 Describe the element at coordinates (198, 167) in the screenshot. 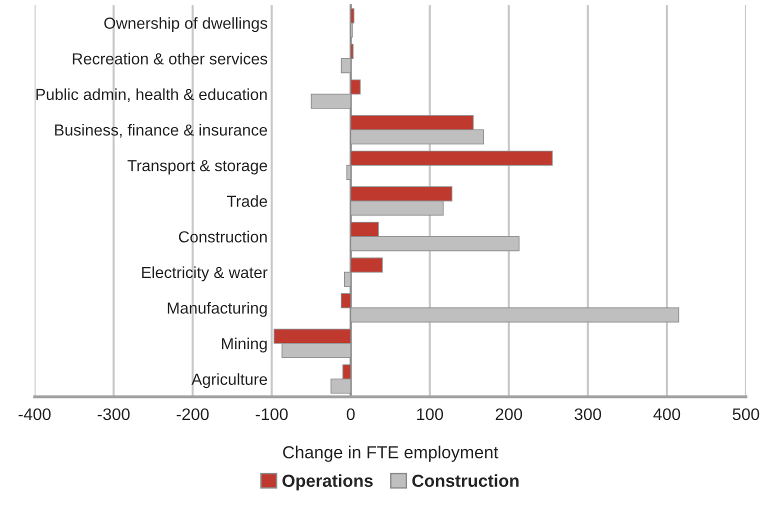

I see `y-tick-label: Transport & storage` at that location.